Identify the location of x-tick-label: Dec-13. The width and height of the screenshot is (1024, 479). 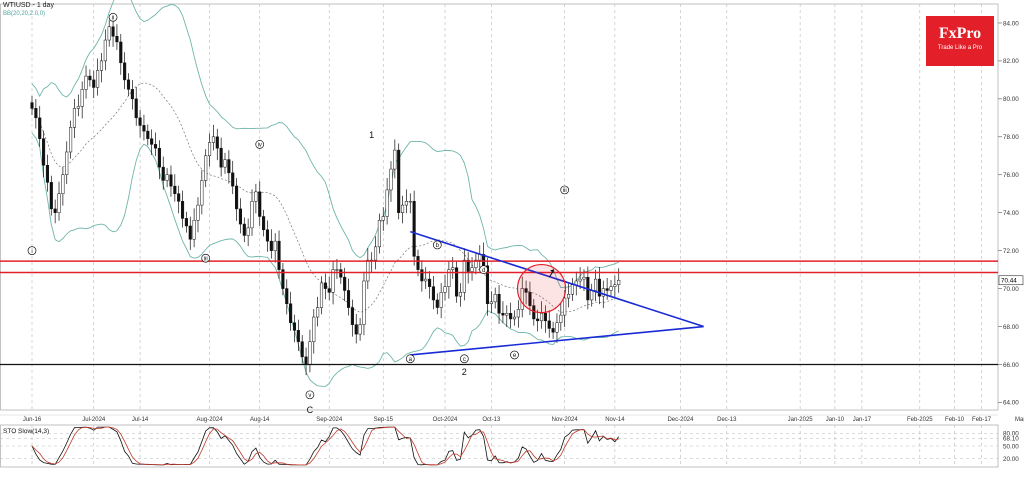
(727, 420).